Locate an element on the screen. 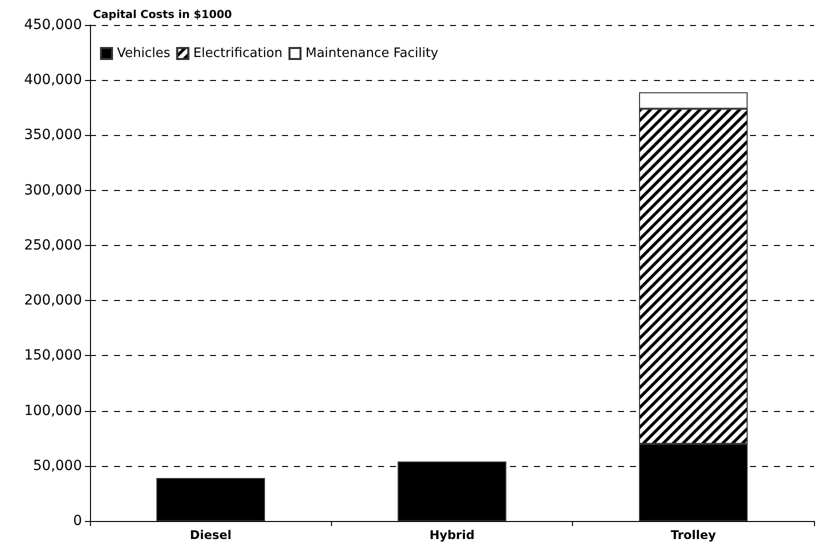 The image size is (834, 558). y-tick-label: 150,000 is located at coordinates (53, 356).